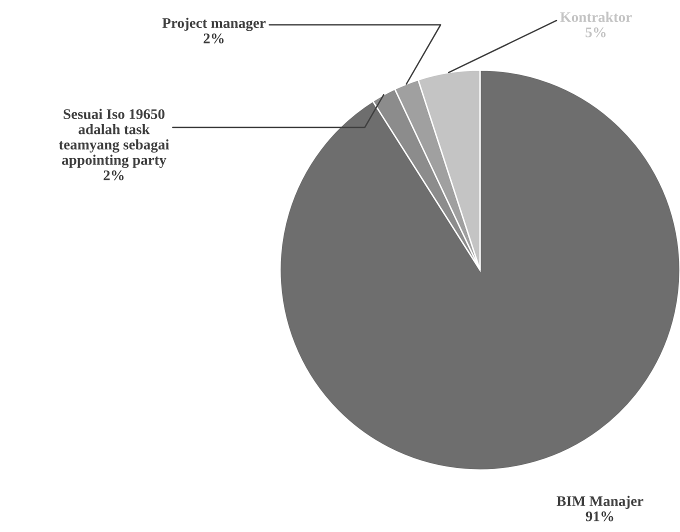  Describe the element at coordinates (600, 502) in the screenshot. I see `slice-label: BIM Manajer` at that location.